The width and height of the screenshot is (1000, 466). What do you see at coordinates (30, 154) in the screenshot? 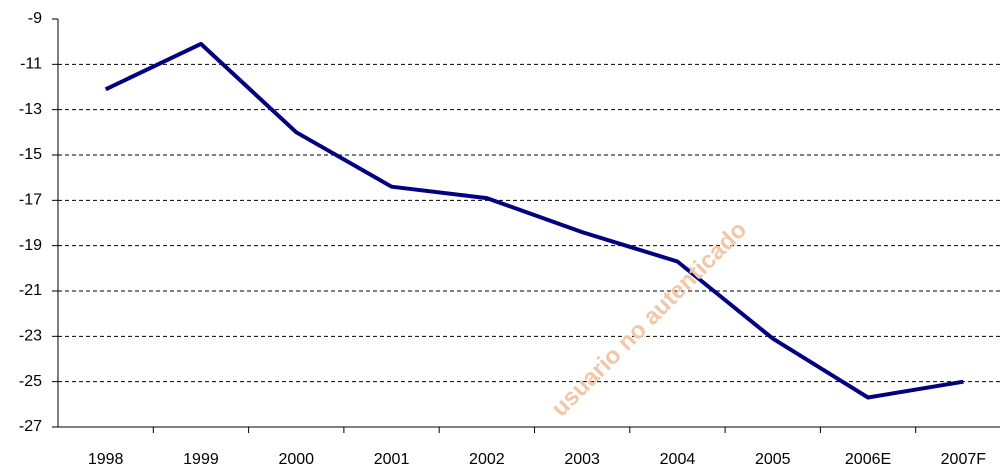
I see `y-tick-label: -15` at bounding box center [30, 154].